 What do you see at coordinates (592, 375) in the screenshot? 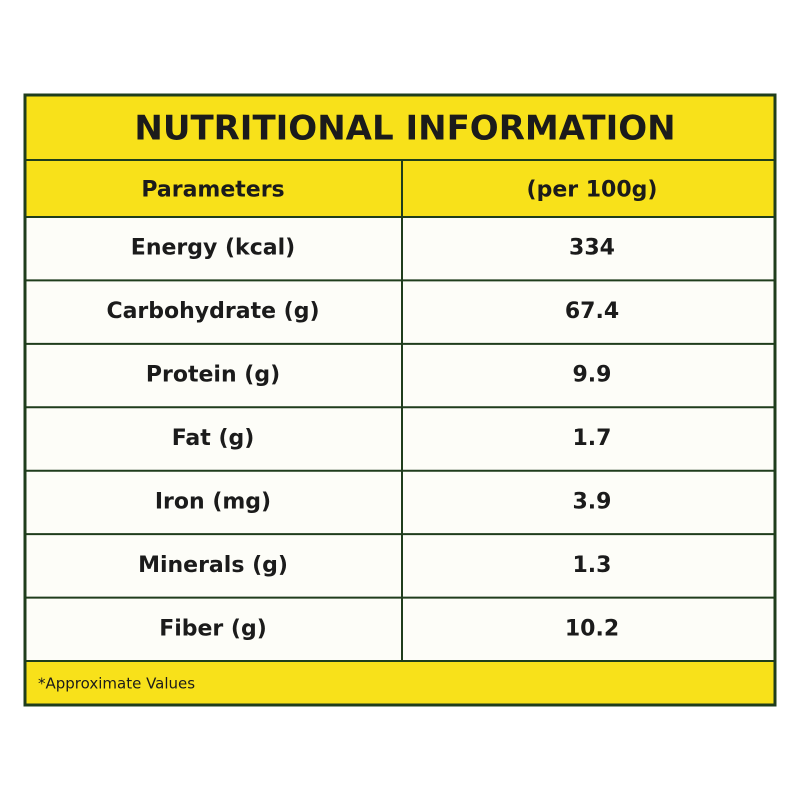
I see `value-cell: 9.9` at bounding box center [592, 375].